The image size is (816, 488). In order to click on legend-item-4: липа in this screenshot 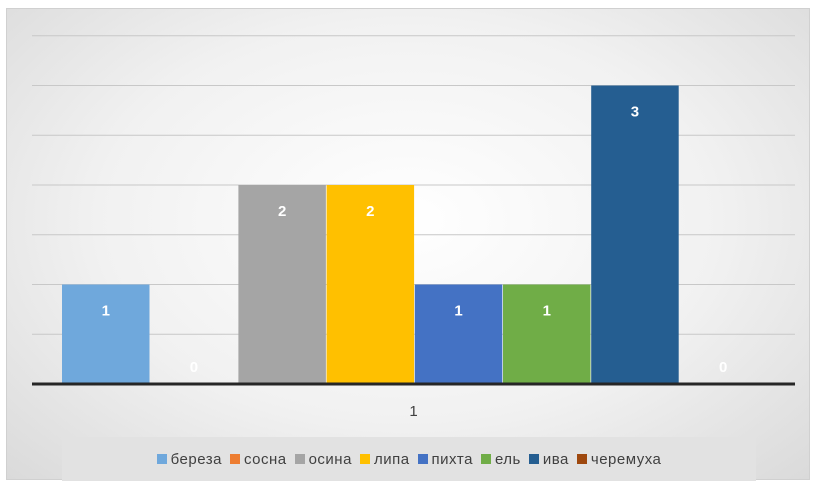, I will do `click(384, 459)`.